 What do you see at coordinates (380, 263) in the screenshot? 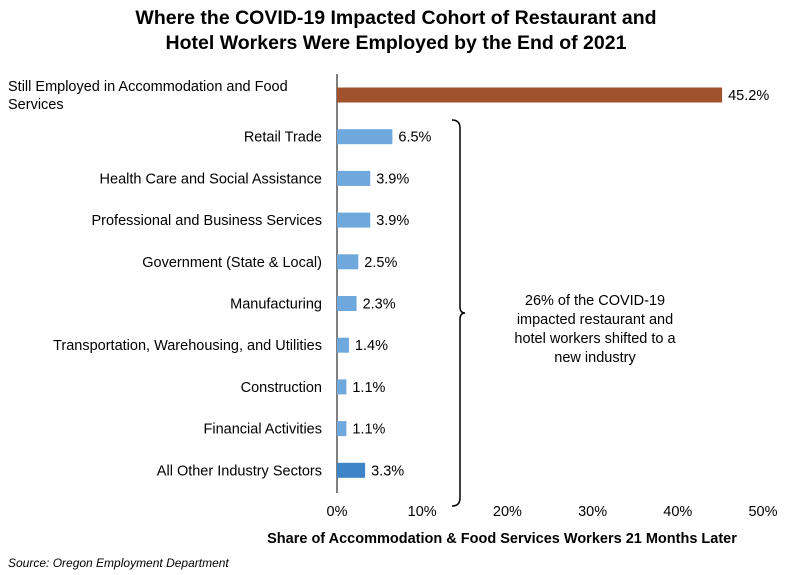
I see `data-label-4: 2.5%` at bounding box center [380, 263].